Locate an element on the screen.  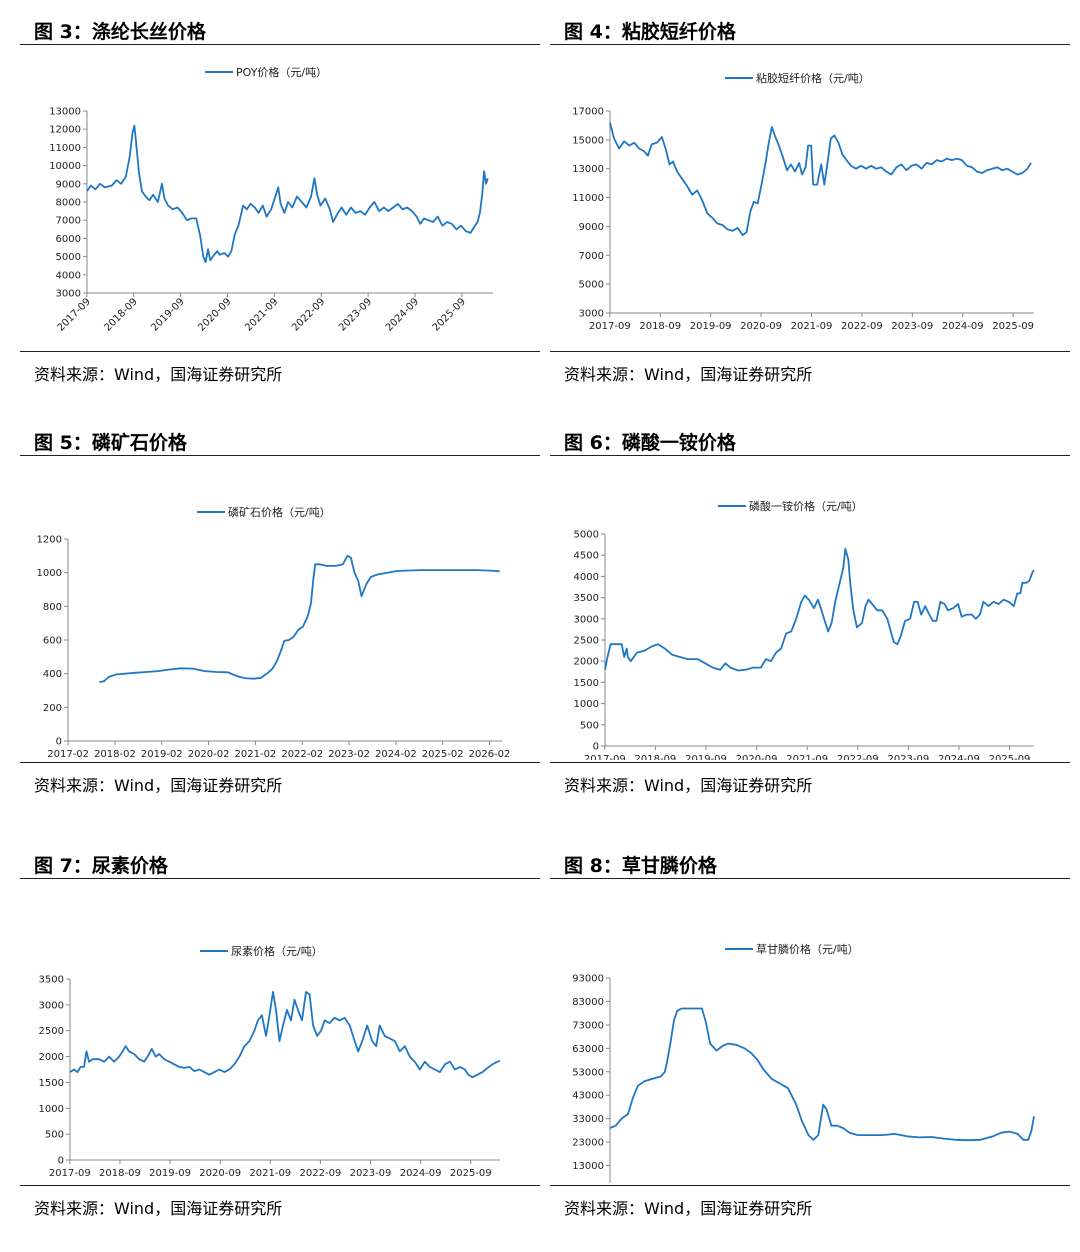
y-tick-label: 43000 is located at coordinates (588, 1096).